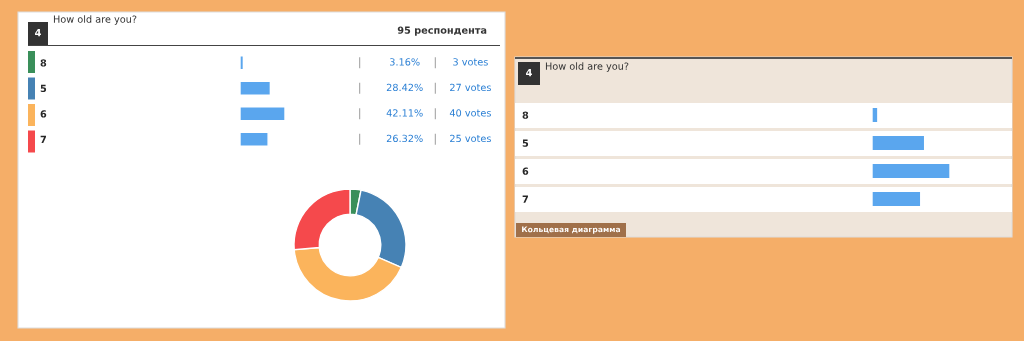 Image resolution: width=1024 pixels, height=341 pixels. I want to click on data-label: 26.32%, so click(404, 138).